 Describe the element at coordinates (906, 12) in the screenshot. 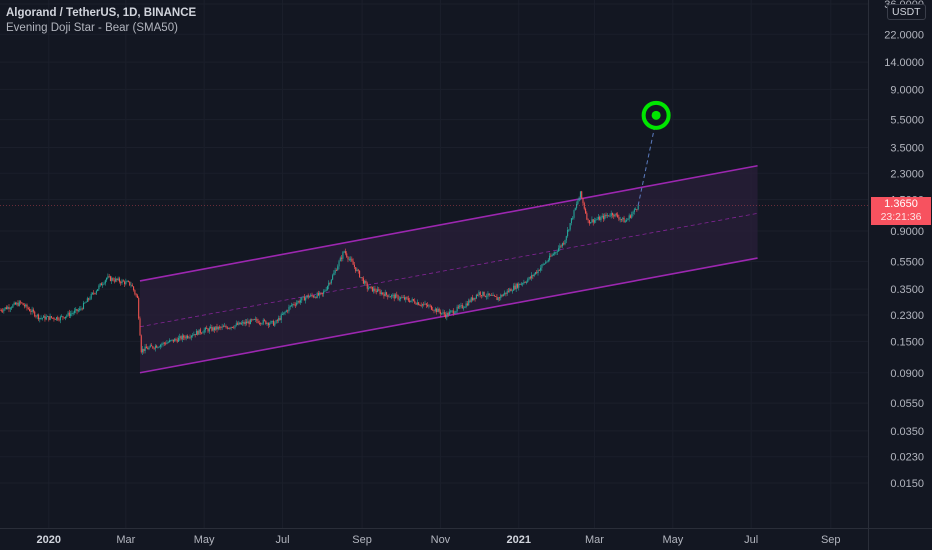

I see `currency-badge: USDT` at that location.